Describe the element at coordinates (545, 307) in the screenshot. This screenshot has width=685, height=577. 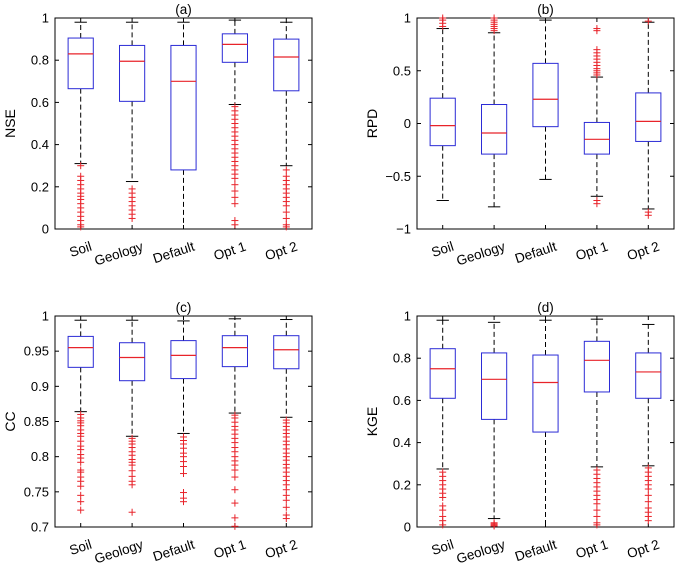
I see `panel-title: (d)` at that location.